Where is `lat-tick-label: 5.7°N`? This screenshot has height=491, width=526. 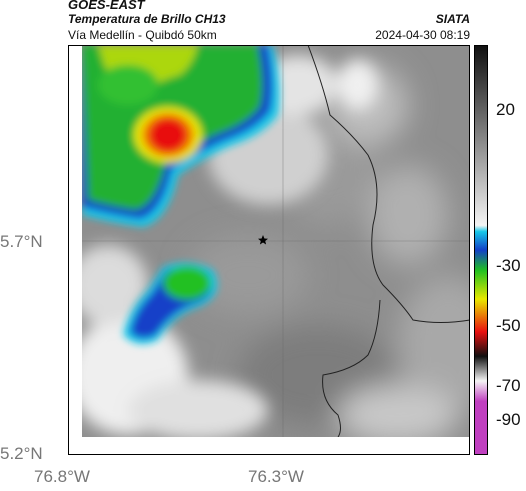
lat-tick-label: 5.7°N is located at coordinates (21, 241).